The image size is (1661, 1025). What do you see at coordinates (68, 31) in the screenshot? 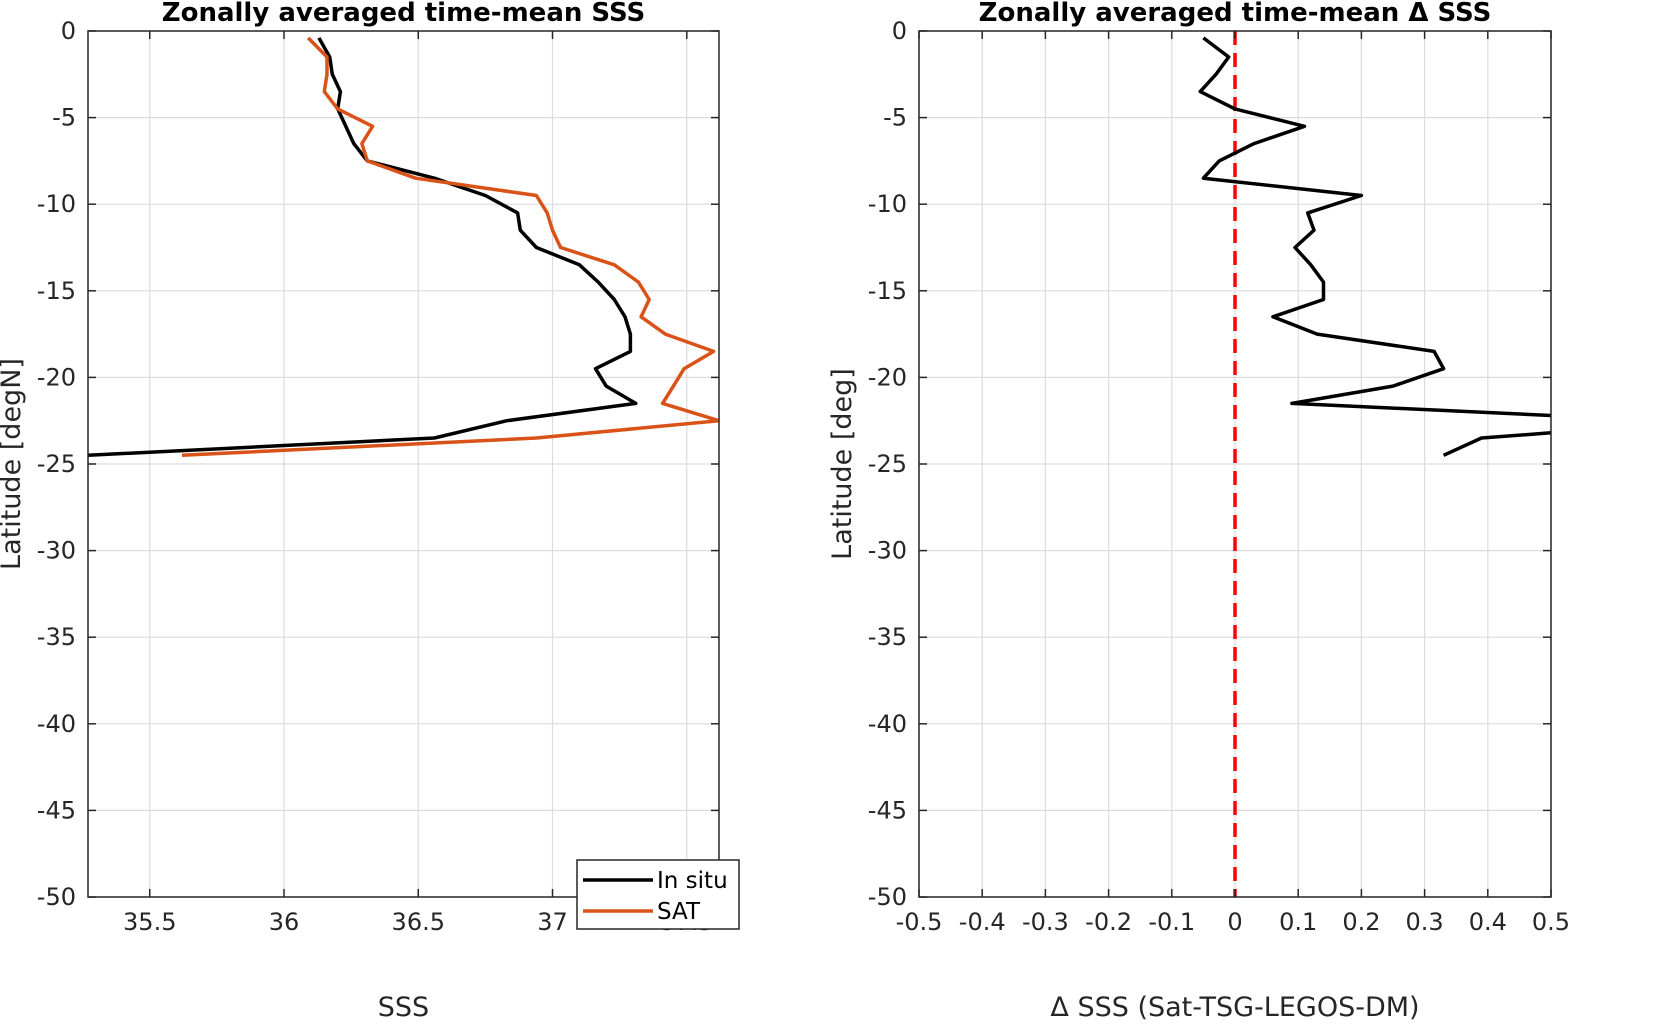
I see `left-ytick-label-0: 0` at bounding box center [68, 31].